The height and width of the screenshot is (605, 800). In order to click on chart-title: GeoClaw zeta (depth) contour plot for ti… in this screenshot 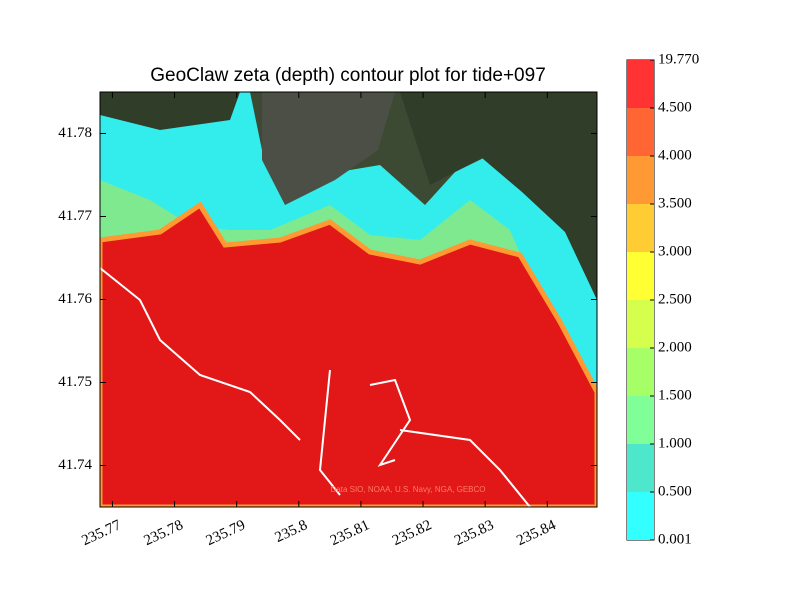, I will do `click(348, 75)`.